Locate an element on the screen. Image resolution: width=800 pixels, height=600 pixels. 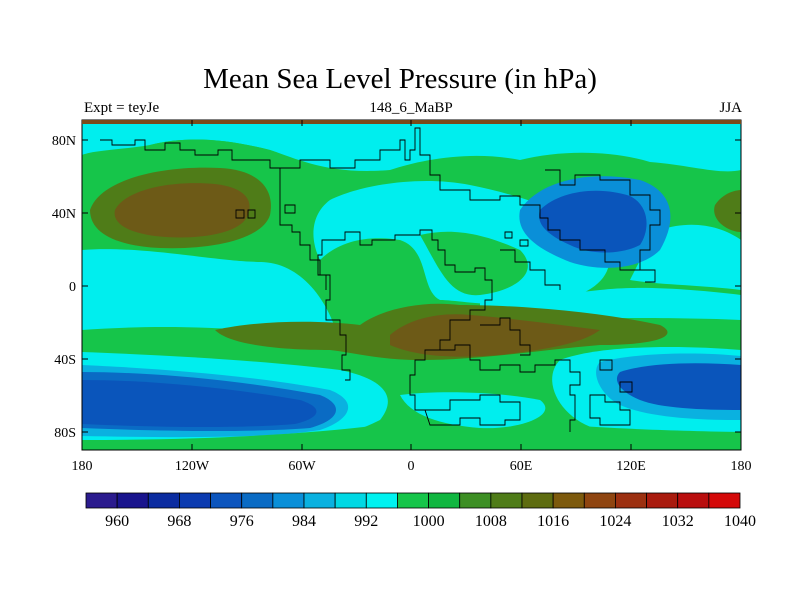
period-label: 148_6_MaBP is located at coordinates (411, 108).